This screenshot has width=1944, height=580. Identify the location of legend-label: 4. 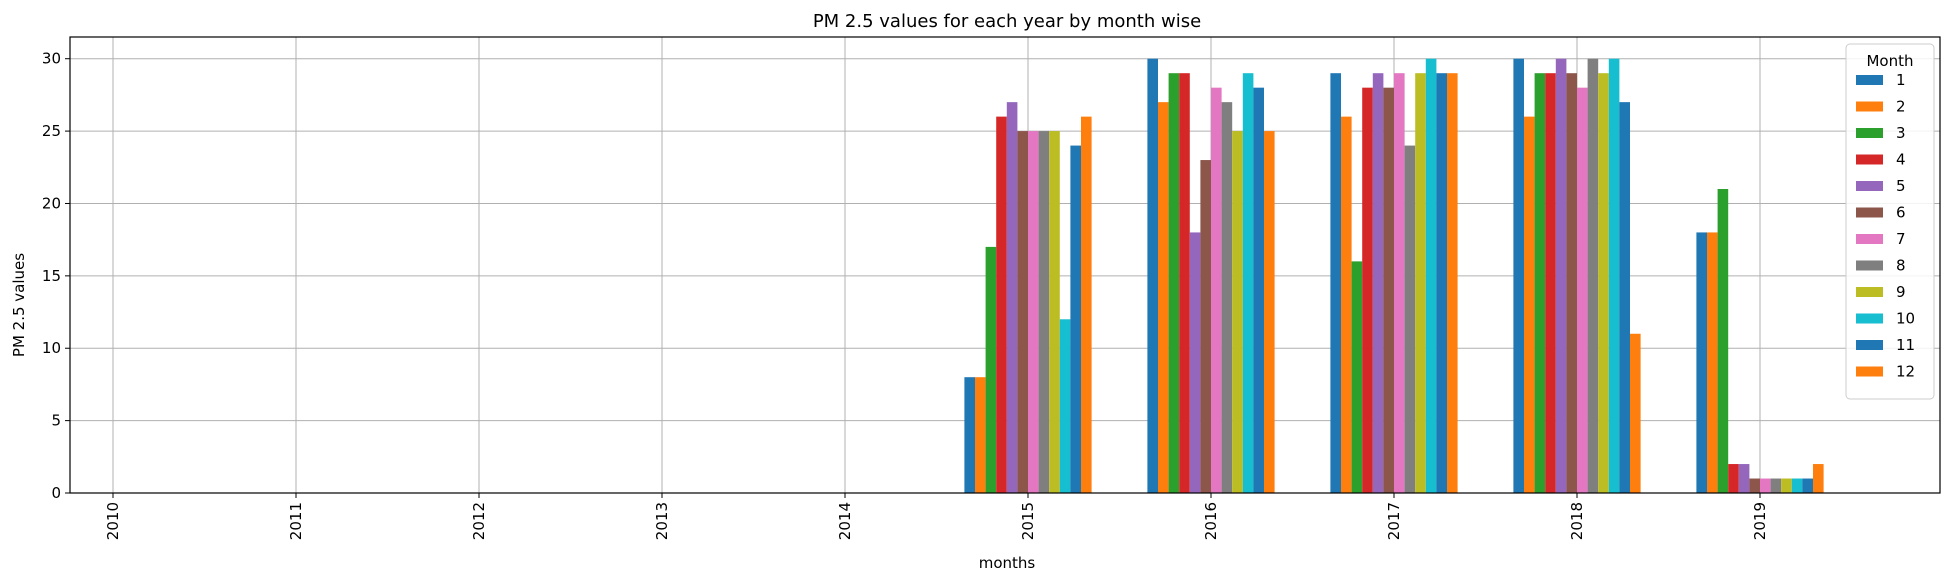
(1901, 160).